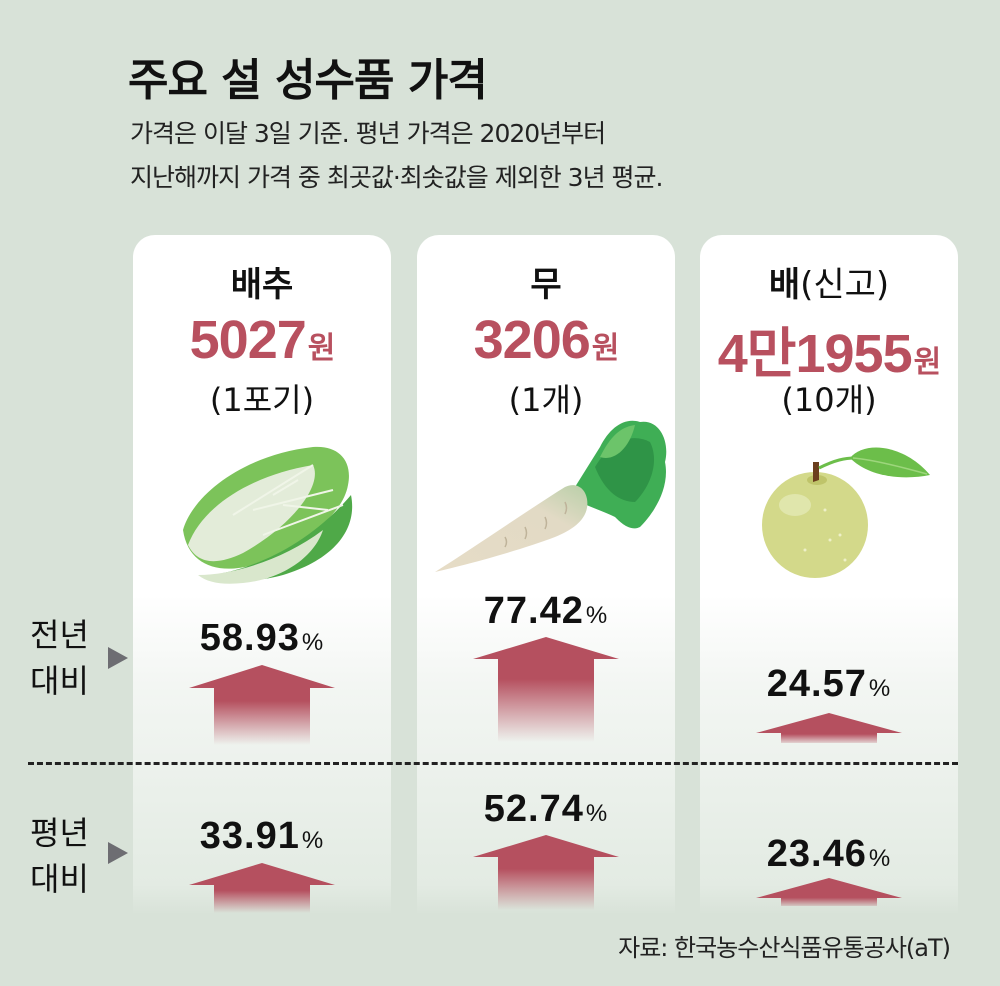 This screenshot has width=1000, height=986. I want to click on item-price: 5027원, so click(262, 340).